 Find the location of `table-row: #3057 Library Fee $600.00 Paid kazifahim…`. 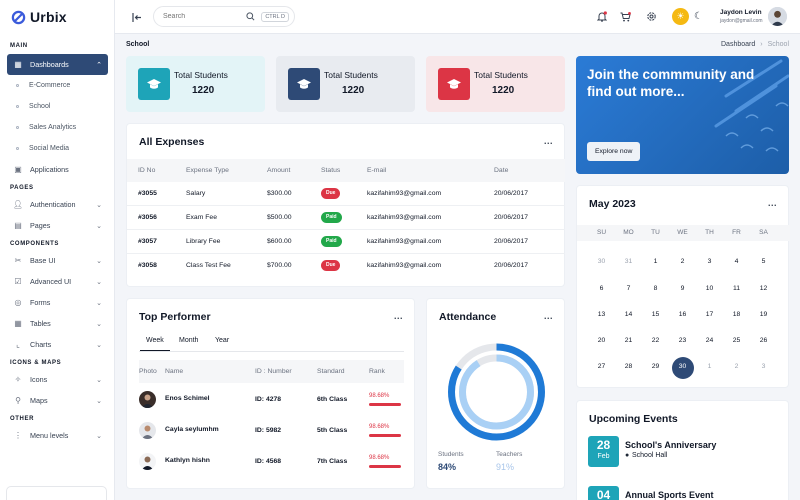

table-row: #3057 Library Fee $600.00 Paid kazifahim… is located at coordinates (346, 242).